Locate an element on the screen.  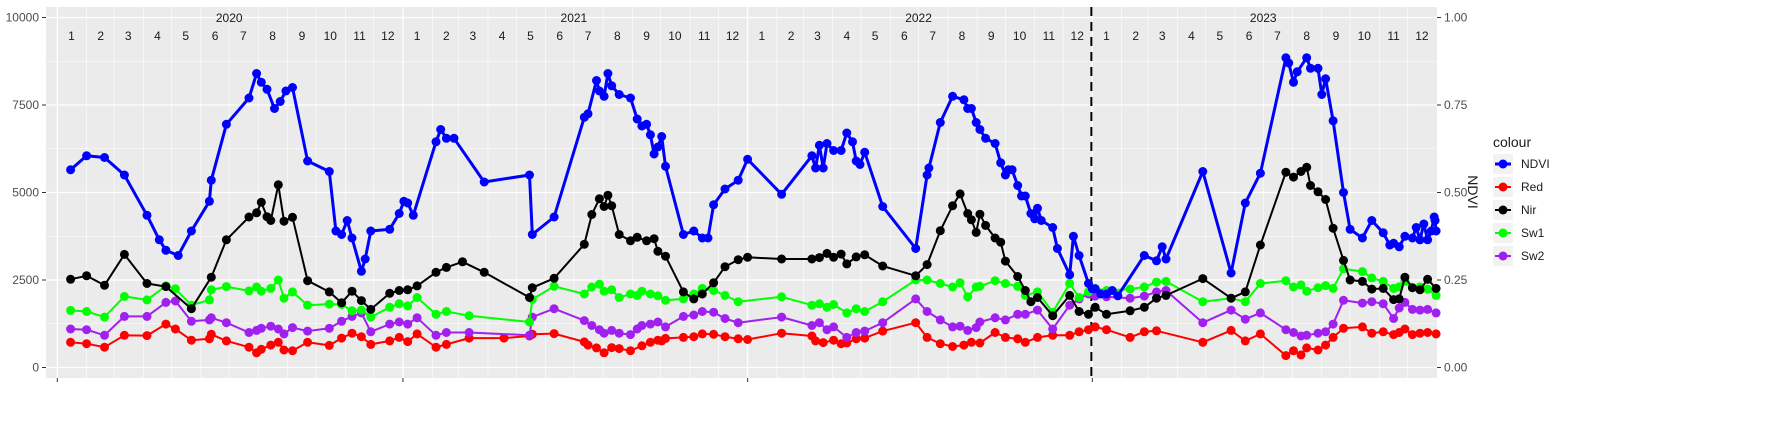
year-label: 2022 is located at coordinates (918, 18).